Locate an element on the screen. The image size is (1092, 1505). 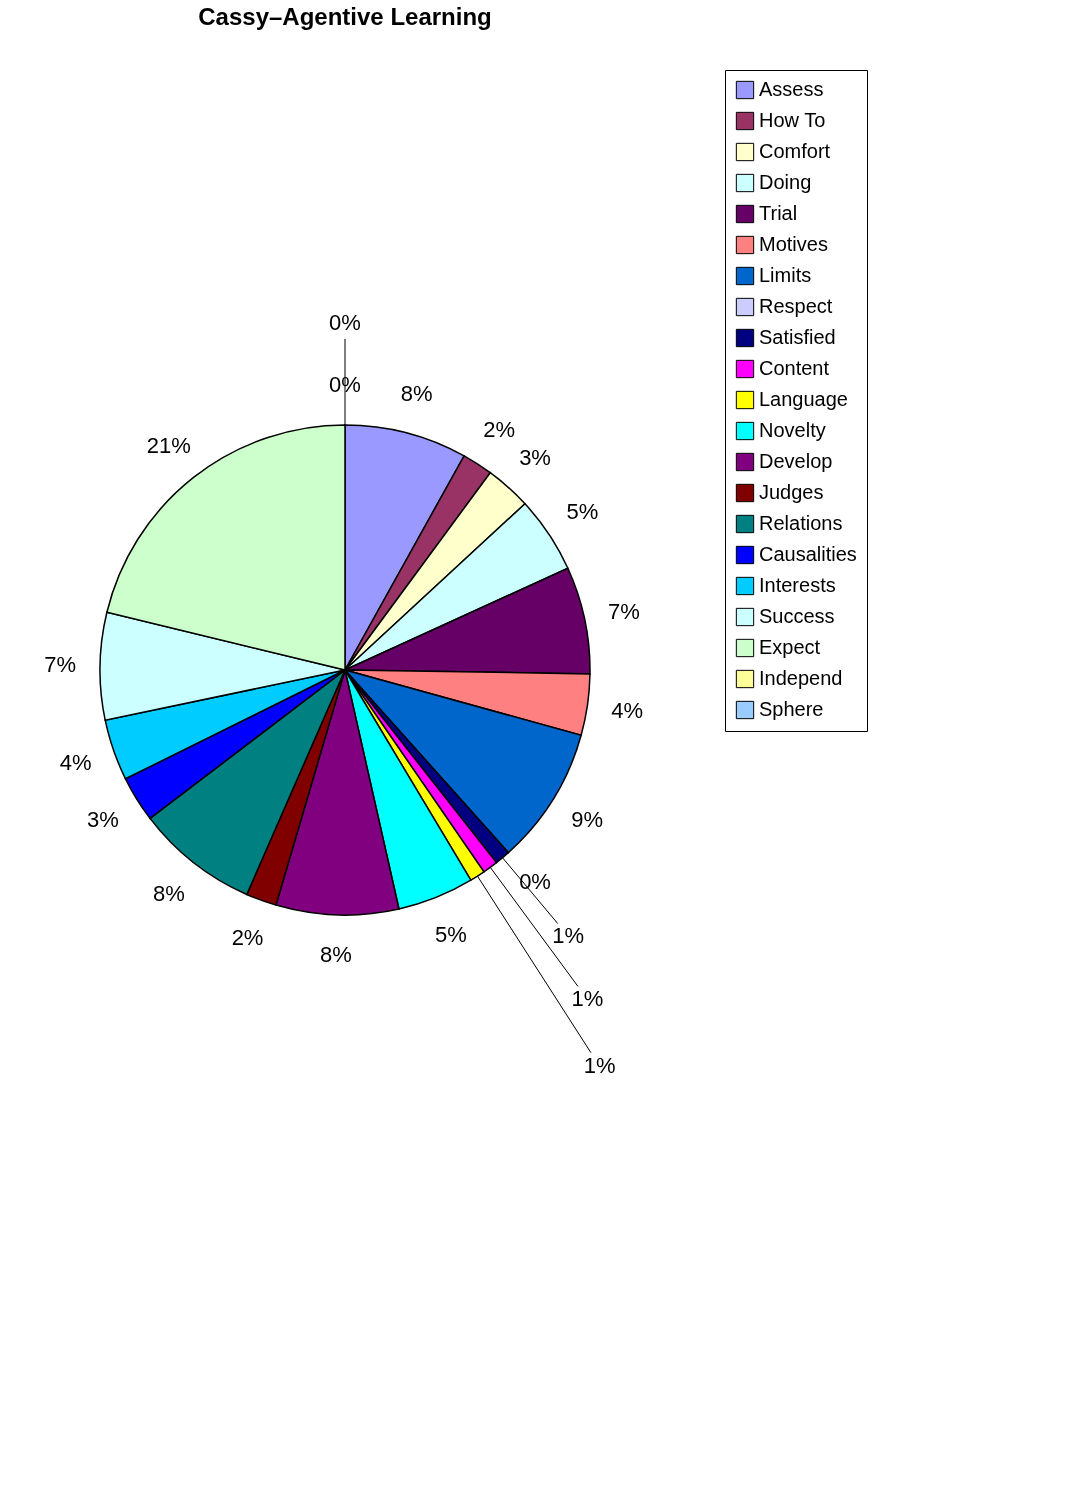
legend-label: Expect is located at coordinates (790, 647).